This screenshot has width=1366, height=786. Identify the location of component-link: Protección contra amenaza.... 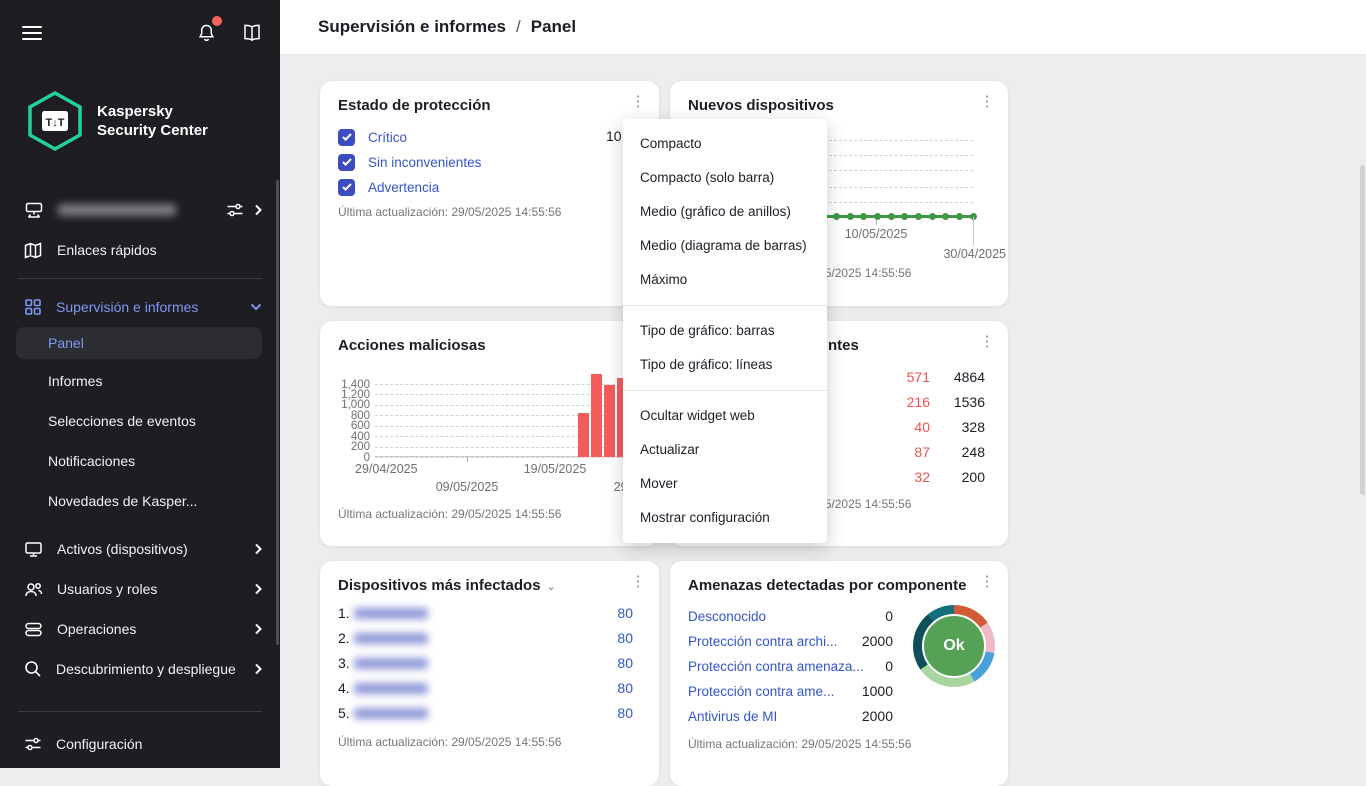
(776, 666).